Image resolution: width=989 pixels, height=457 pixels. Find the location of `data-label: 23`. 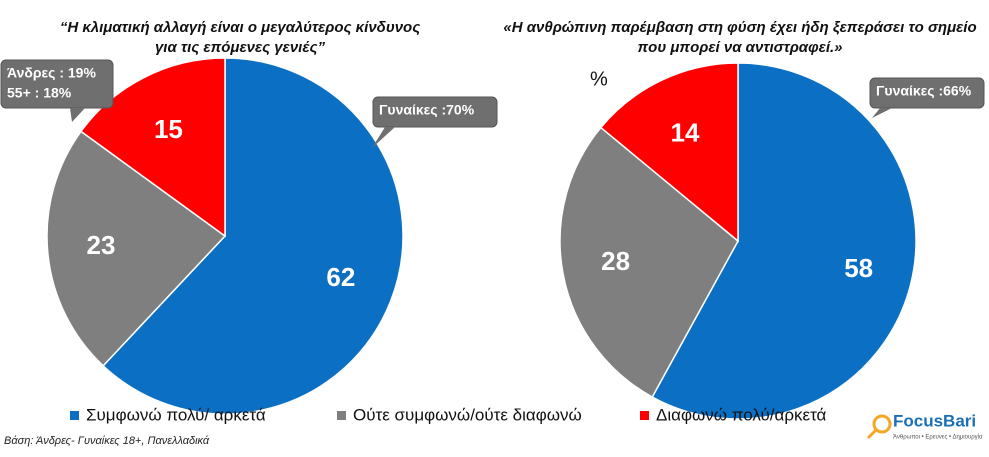

data-label: 23 is located at coordinates (100, 245).